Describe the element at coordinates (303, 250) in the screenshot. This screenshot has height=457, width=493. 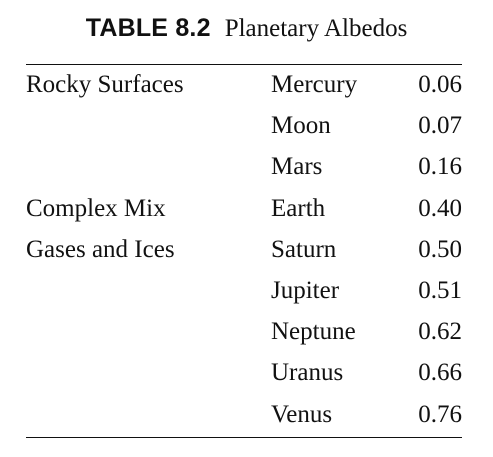
I see `planet-cell: Saturn` at that location.